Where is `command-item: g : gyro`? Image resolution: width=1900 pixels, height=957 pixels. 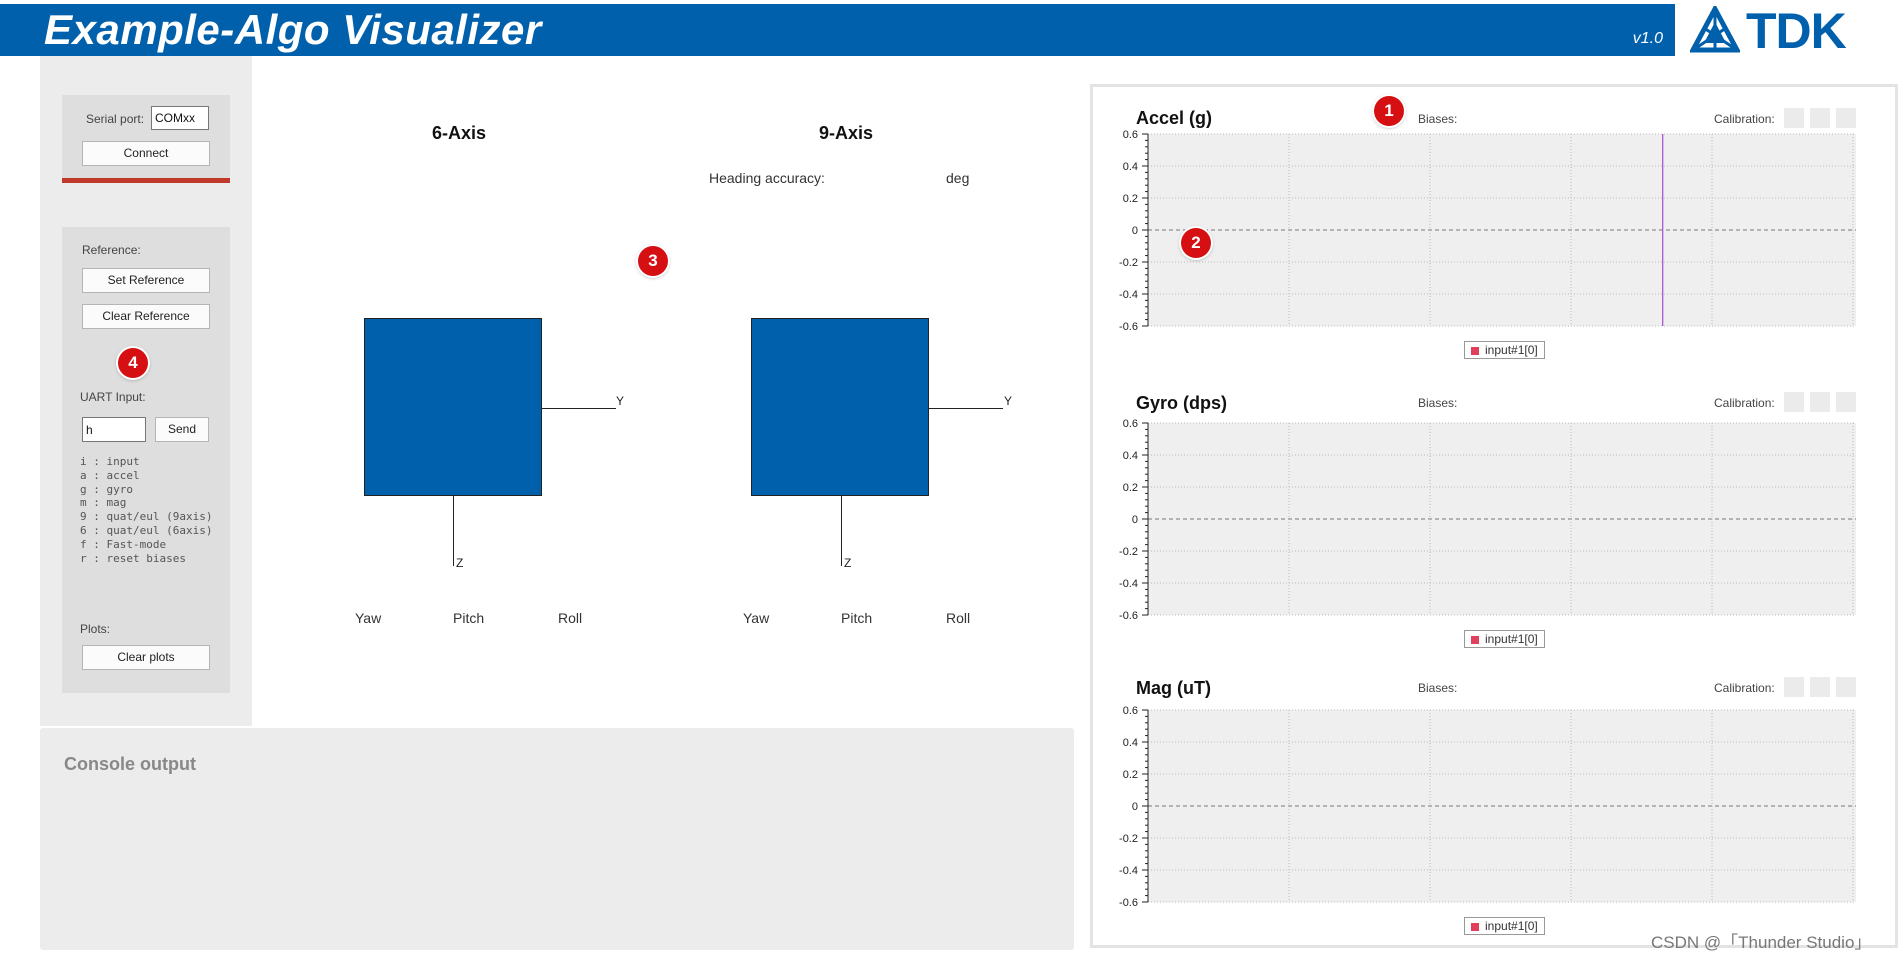 command-item: g : gyro is located at coordinates (106, 489).